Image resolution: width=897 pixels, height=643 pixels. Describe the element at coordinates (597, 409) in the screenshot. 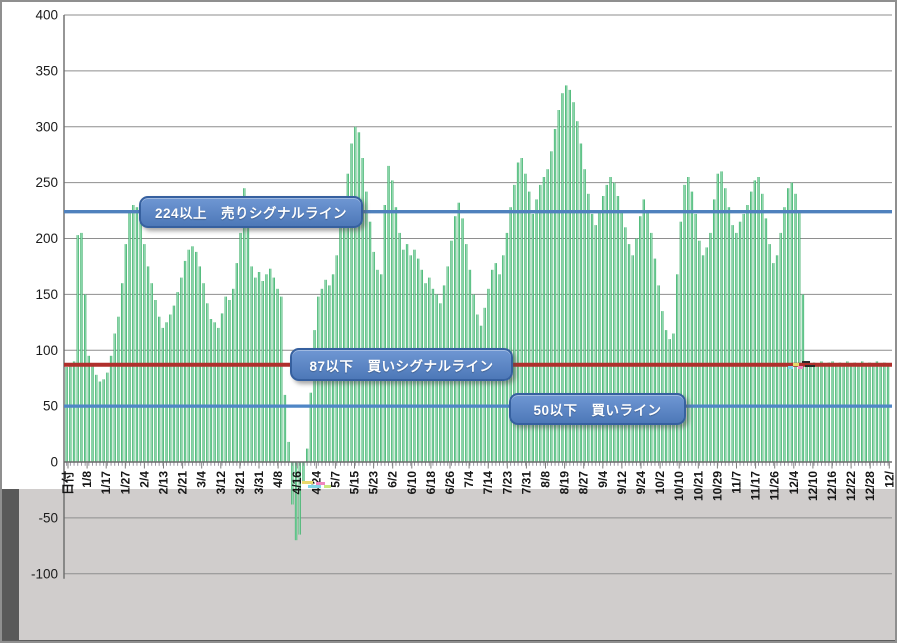

I see `buy-line-callout: 50以下 買いライン` at that location.